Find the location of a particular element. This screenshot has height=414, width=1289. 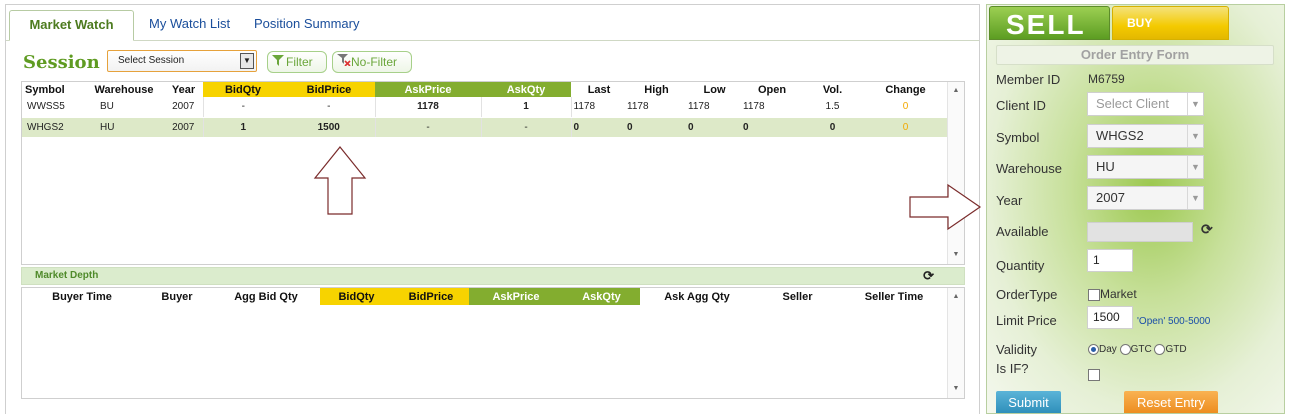

table-row: WHGS2 HU 2007 1 1500 - - 0 0 0 0 0 0 is located at coordinates (484, 127).